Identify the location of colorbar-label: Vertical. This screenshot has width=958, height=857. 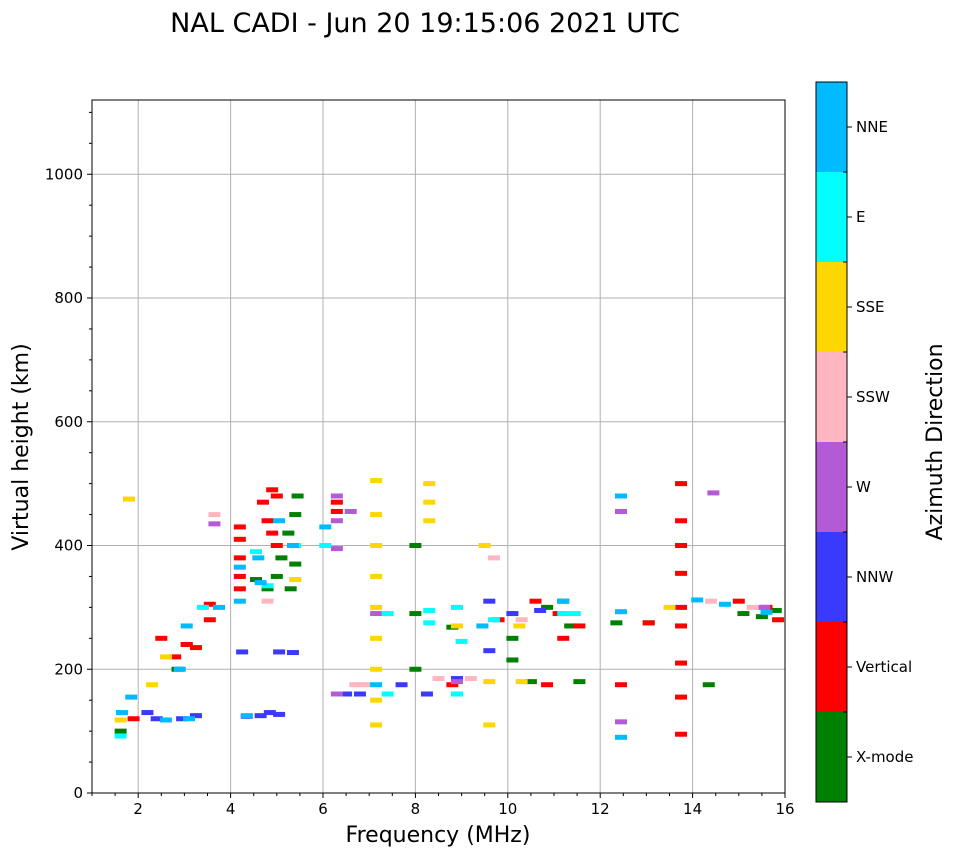
(884, 667).